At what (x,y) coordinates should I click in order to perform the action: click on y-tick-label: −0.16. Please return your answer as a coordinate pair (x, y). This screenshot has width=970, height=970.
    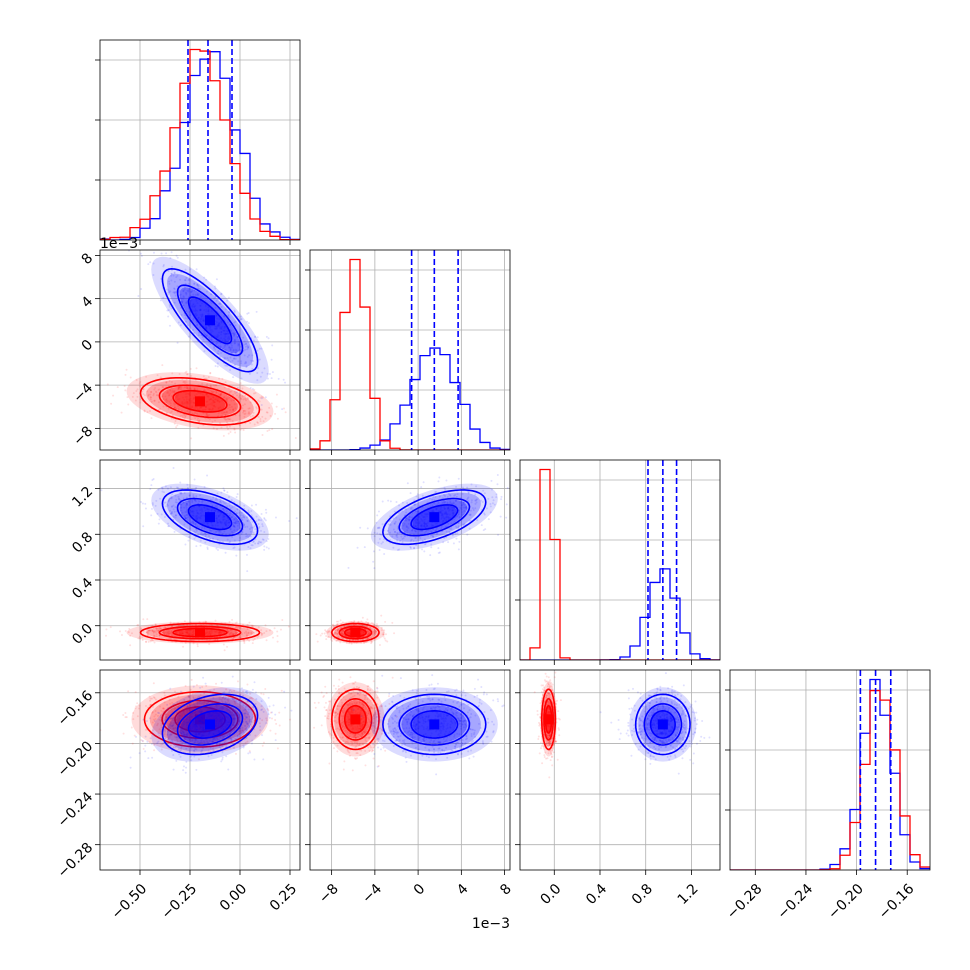
    Looking at the image, I should click on (76, 709).